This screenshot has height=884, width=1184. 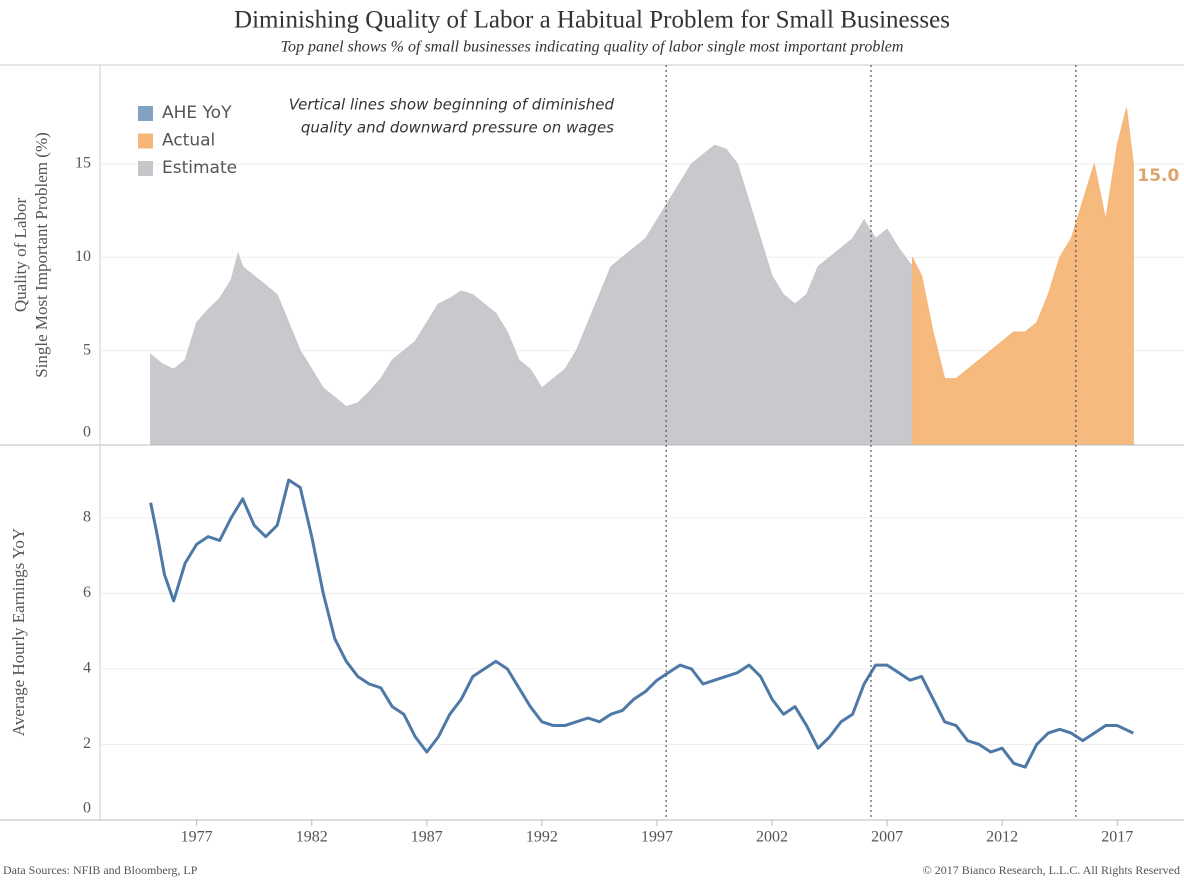 What do you see at coordinates (427, 837) in the screenshot?
I see `x-tick-label: 1987` at bounding box center [427, 837].